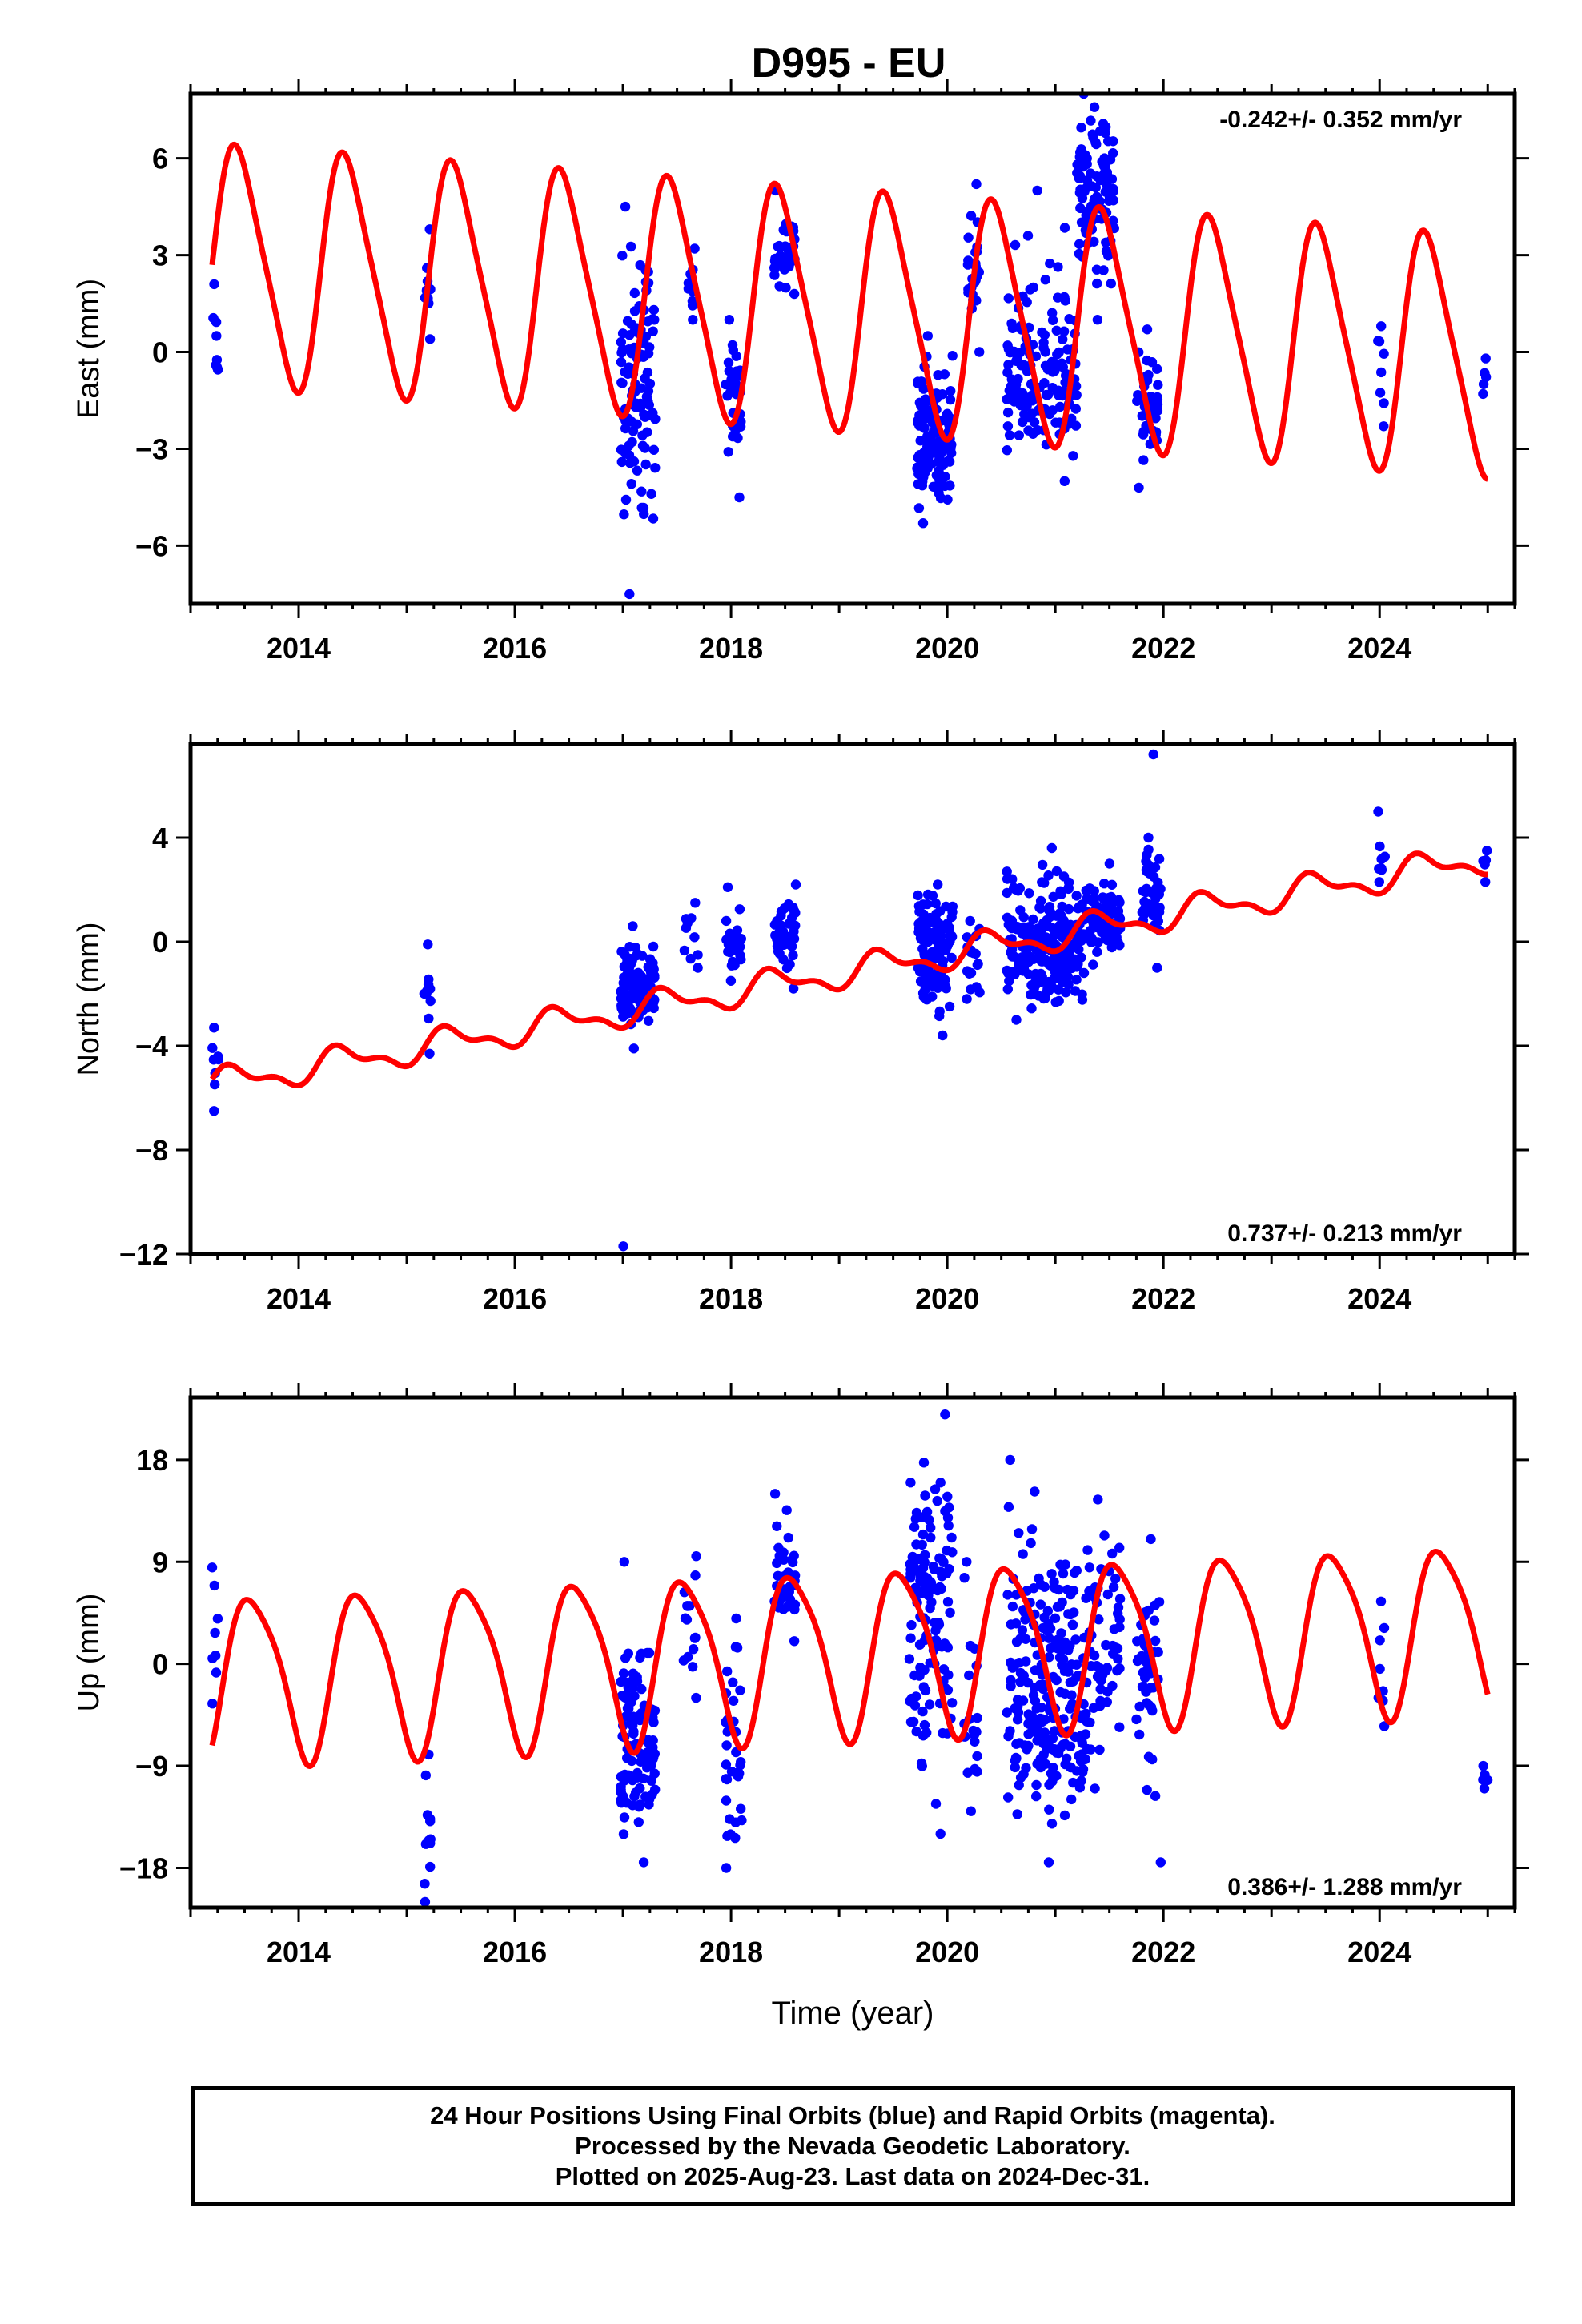 Image resolution: width=1582 pixels, height=2324 pixels. Describe the element at coordinates (850, 969) in the screenshot. I see `model-curve` at that location.